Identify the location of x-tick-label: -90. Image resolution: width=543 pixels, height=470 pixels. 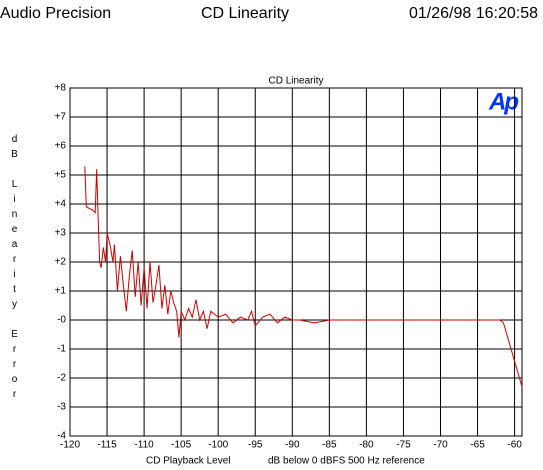
(292, 445).